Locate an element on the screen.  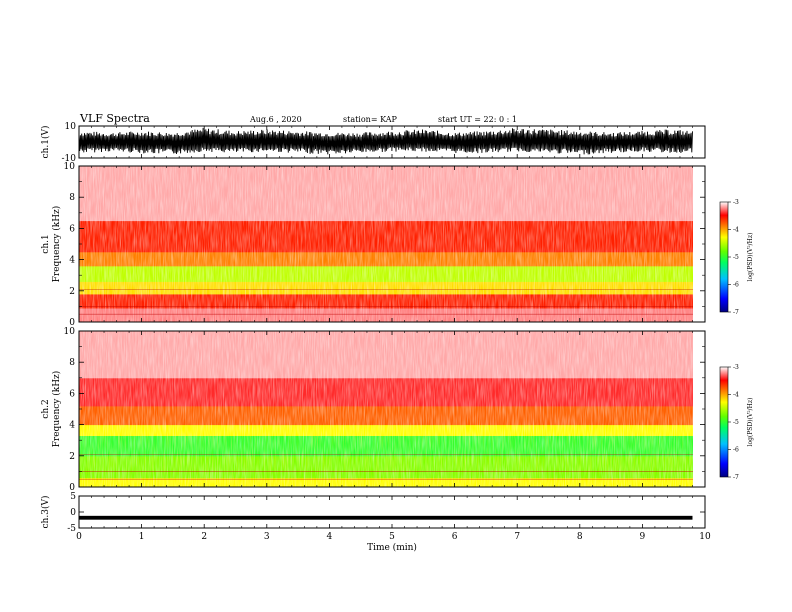
x-tick-label: 7 is located at coordinates (517, 537).